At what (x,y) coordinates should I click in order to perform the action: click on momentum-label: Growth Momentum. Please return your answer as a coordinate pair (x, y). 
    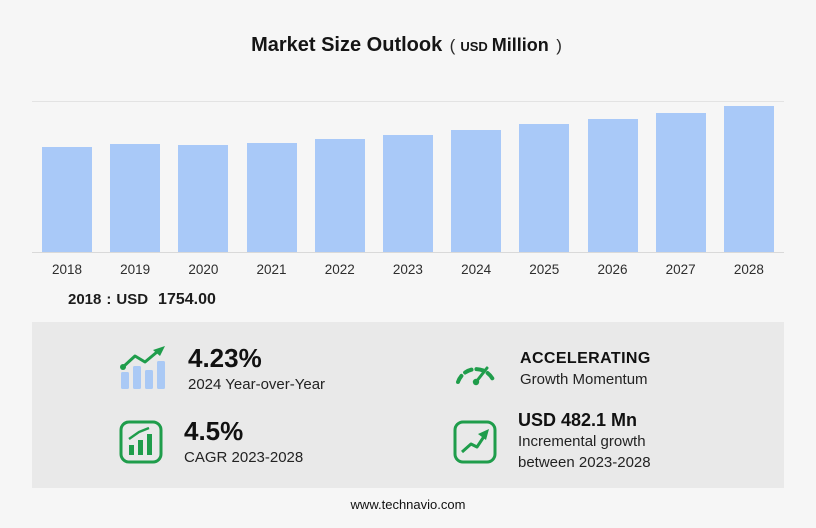
    Looking at the image, I should click on (584, 379).